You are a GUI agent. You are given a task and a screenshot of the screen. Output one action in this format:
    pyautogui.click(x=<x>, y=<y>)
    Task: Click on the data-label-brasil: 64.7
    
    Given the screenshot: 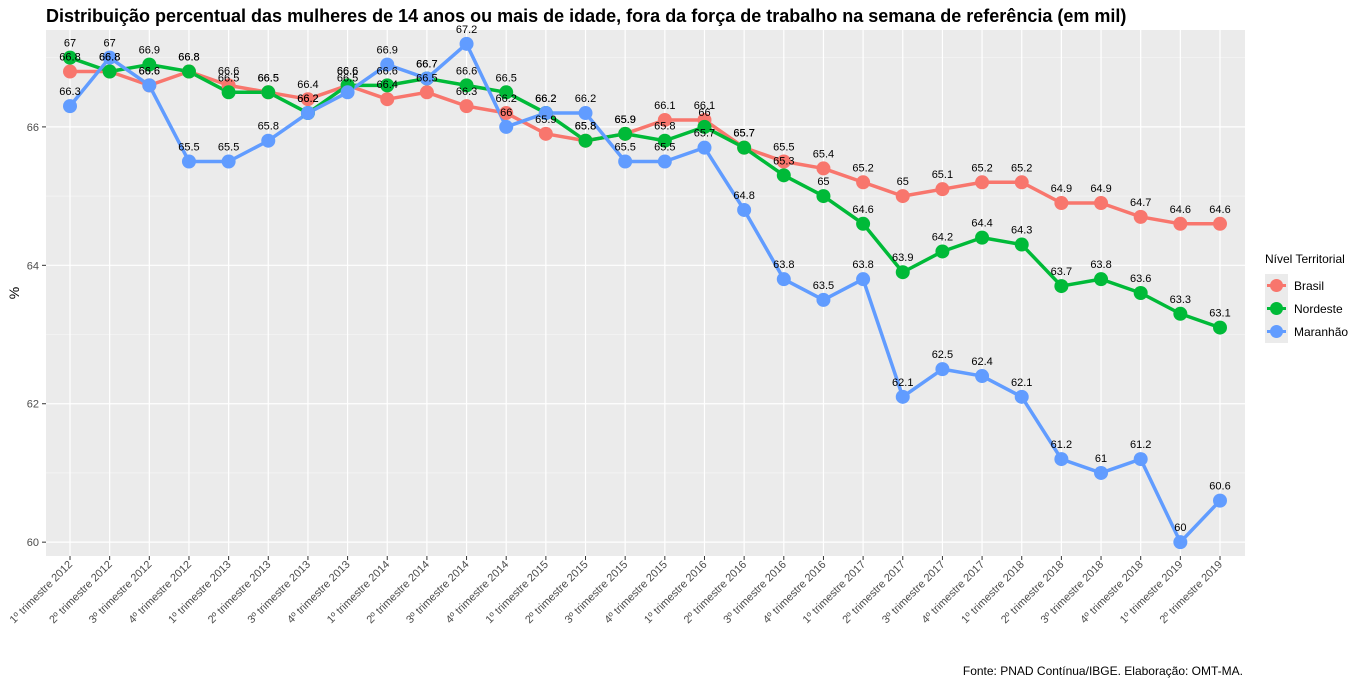 What is the action you would take?
    pyautogui.click(x=1140, y=203)
    